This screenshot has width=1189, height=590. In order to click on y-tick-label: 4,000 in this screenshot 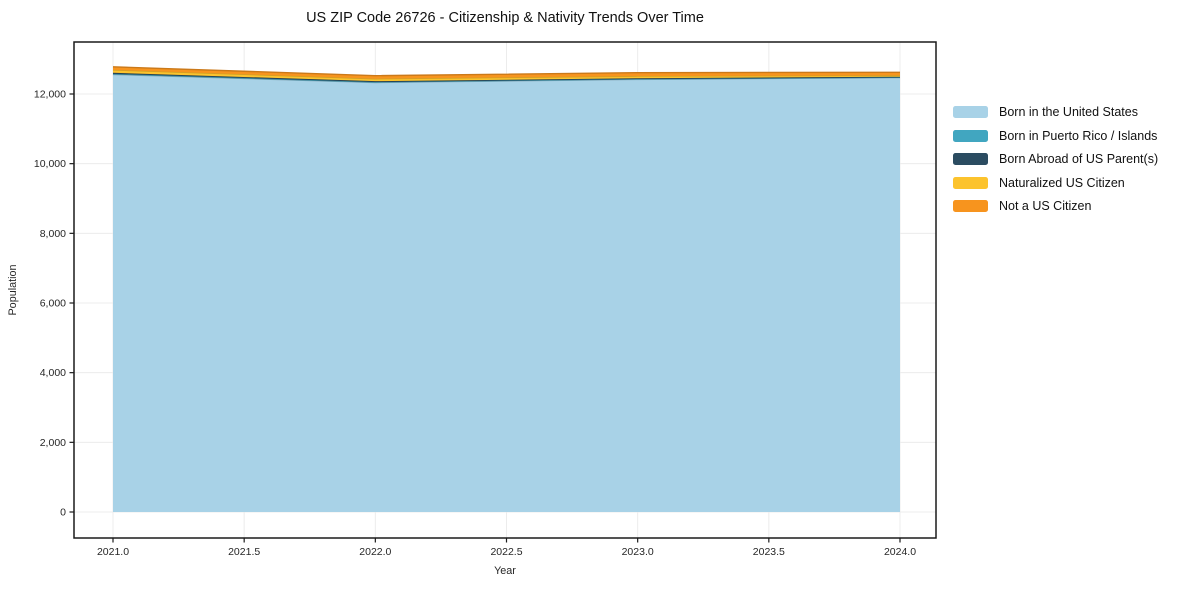, I will do `click(53, 373)`.